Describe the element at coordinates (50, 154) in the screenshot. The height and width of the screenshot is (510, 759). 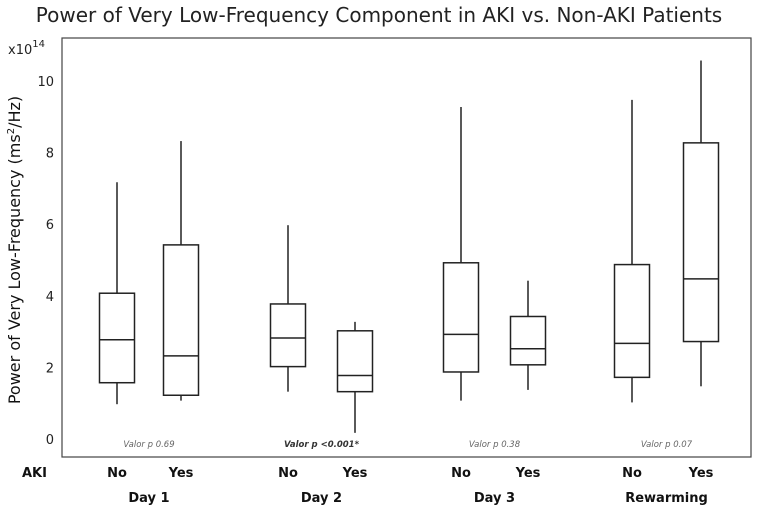
I see `y-tick-label: 8` at that location.